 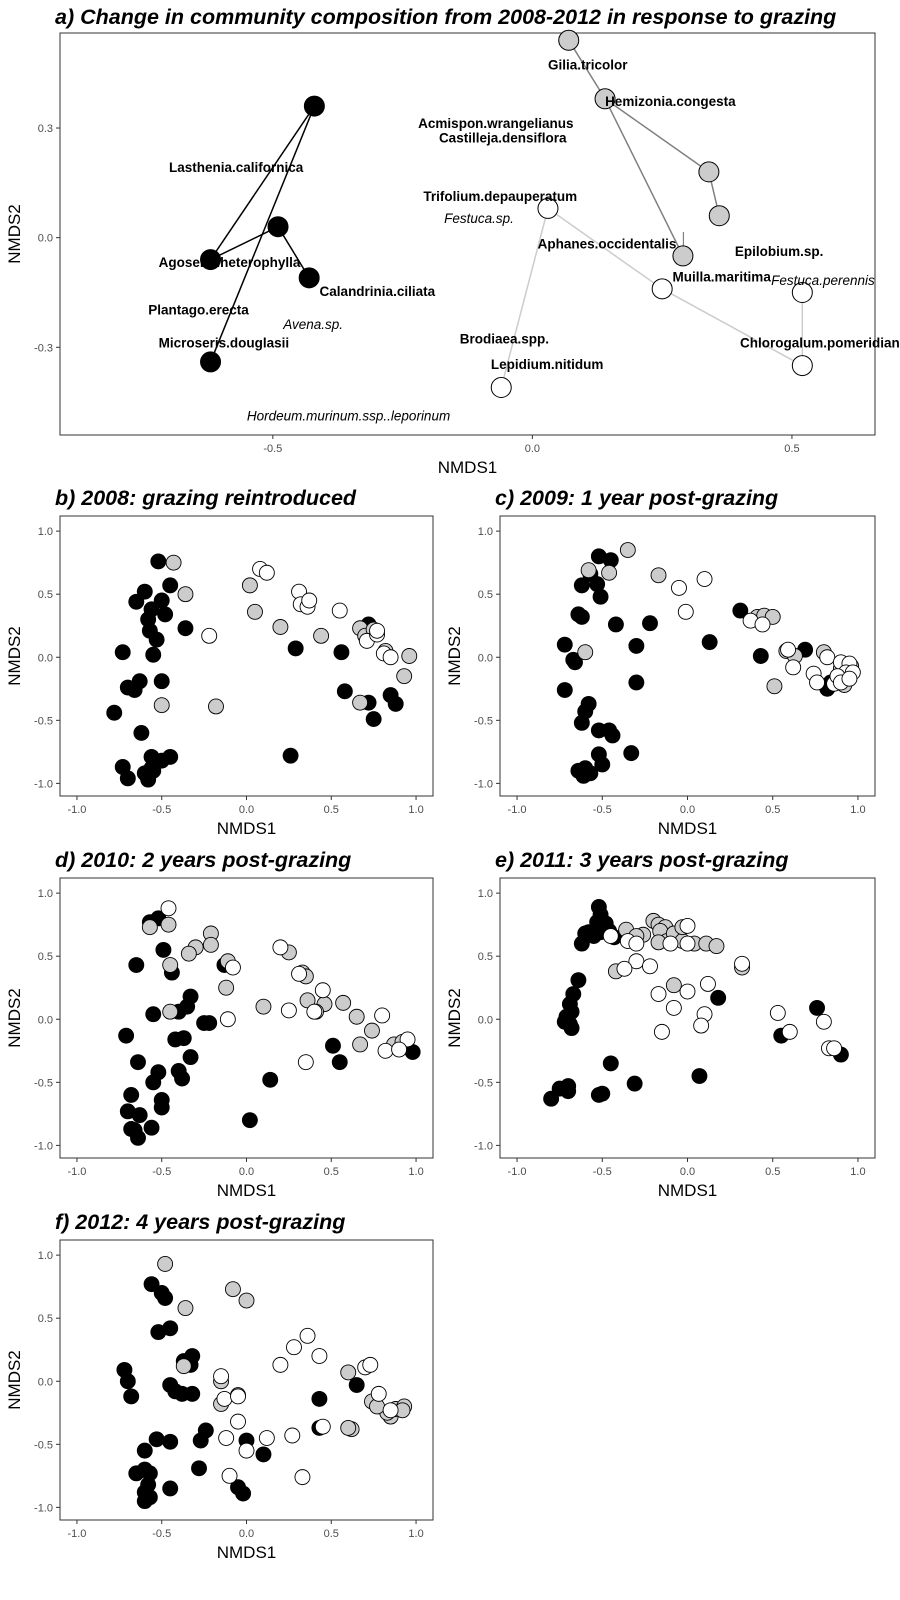 What do you see at coordinates (642, 860) in the screenshot?
I see `panel-title: e) 2011: 3 years post-grazing` at bounding box center [642, 860].